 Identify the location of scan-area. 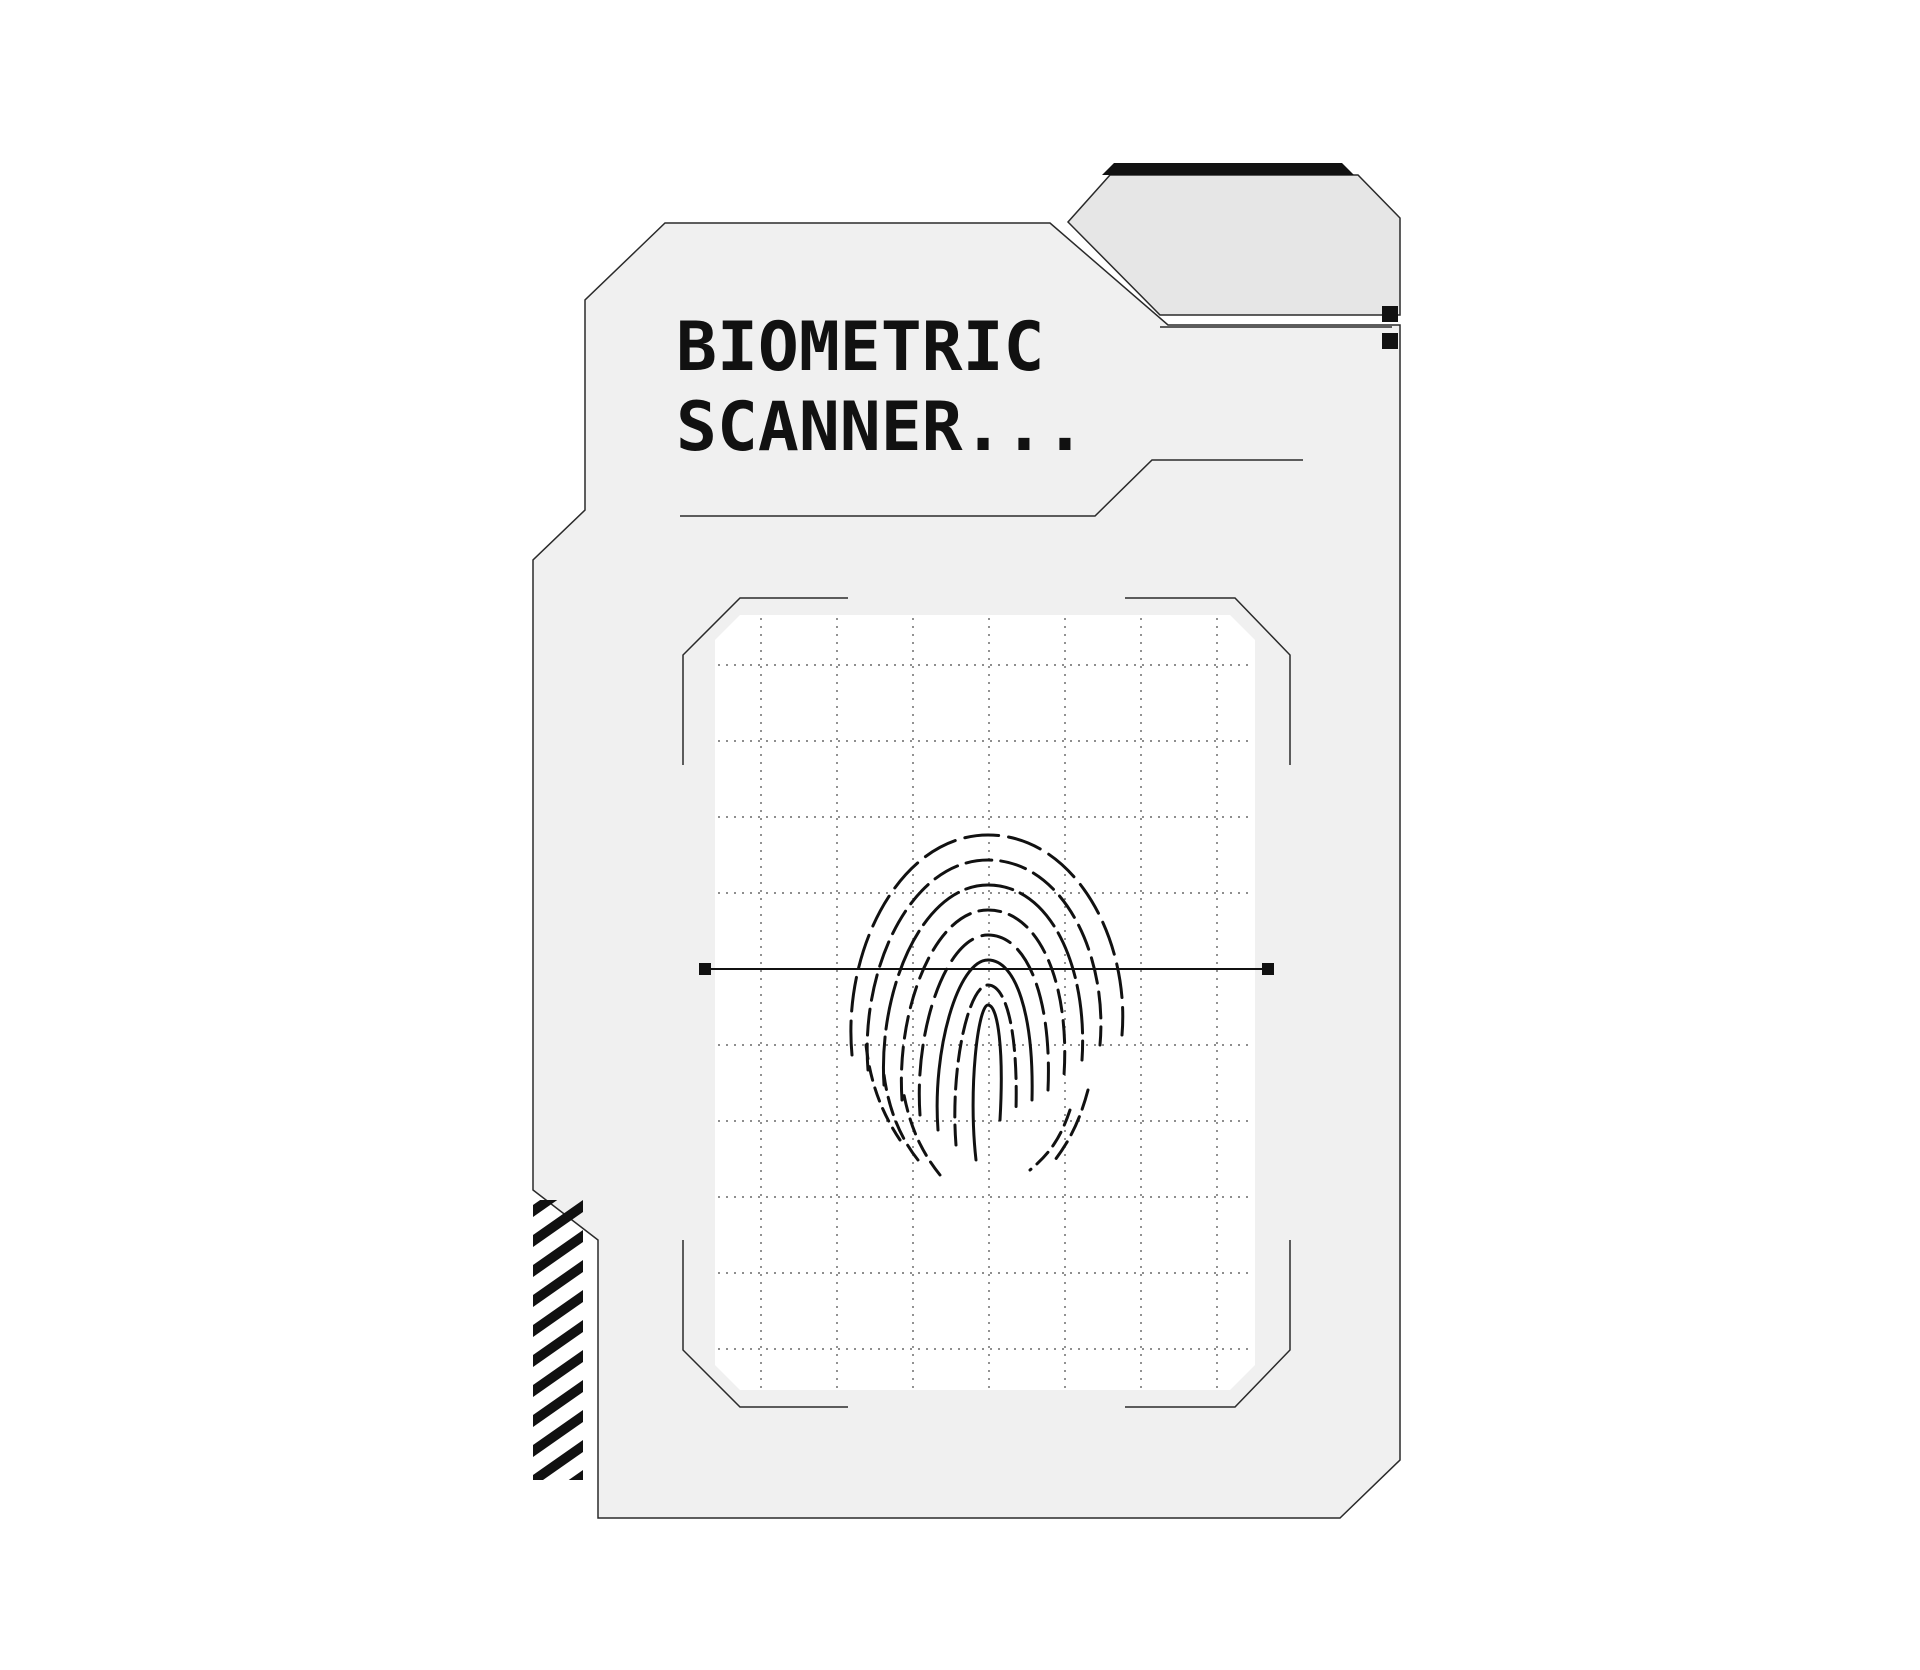
(985, 1002).